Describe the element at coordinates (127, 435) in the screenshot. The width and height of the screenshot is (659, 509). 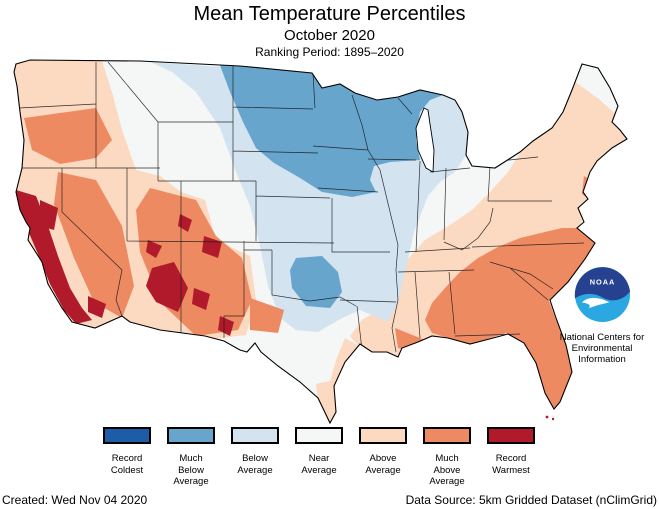
I see `legend-swatch-record-coldest` at that location.